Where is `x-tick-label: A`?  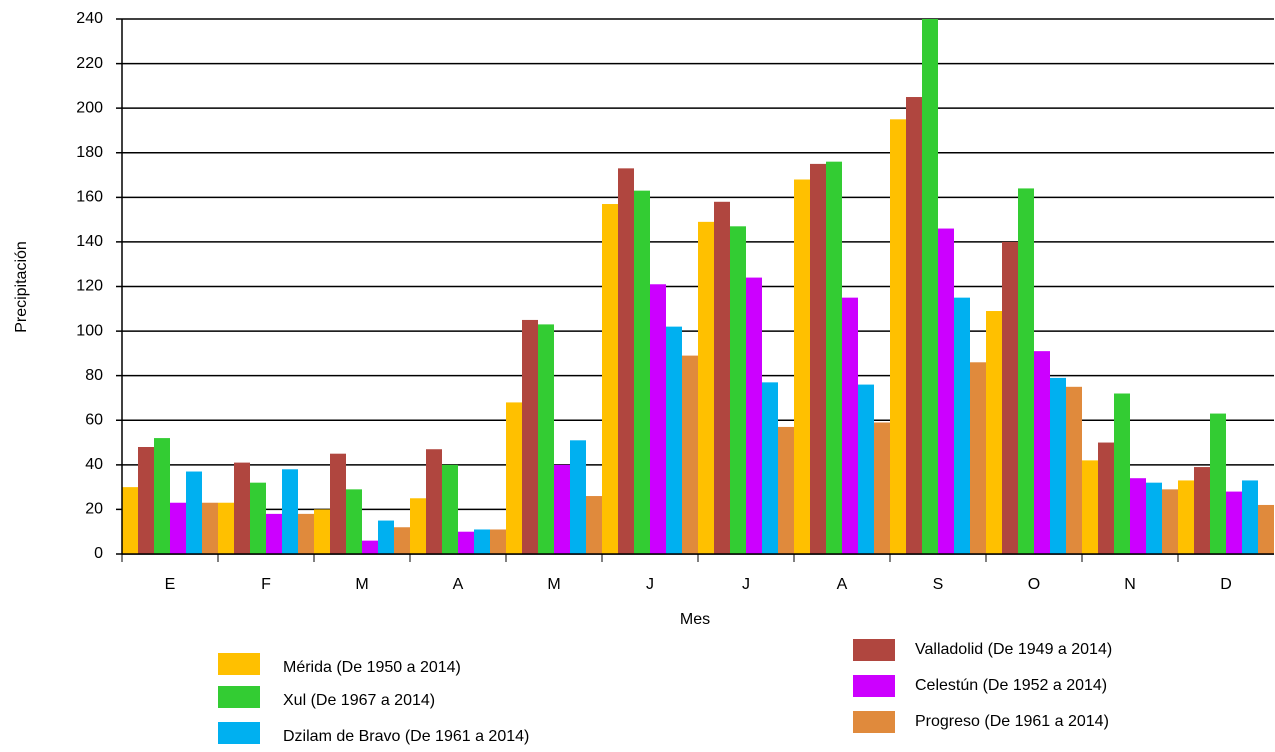
x-tick-label: A is located at coordinates (458, 584).